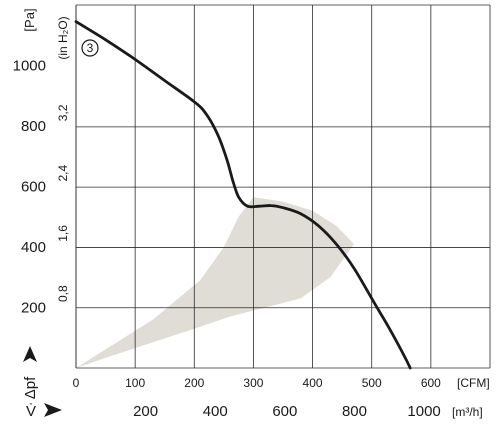  What do you see at coordinates (215, 411) in the screenshot?
I see `x-tick-label-m3h: 400` at bounding box center [215, 411].